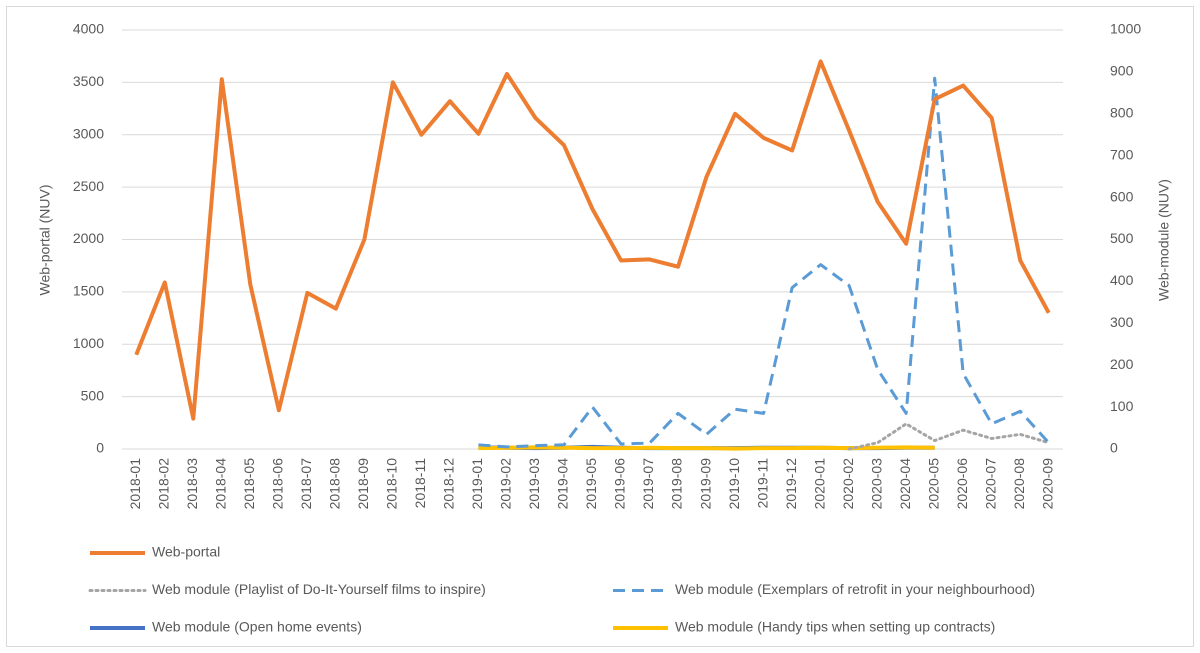  I want to click on x-tick-label: 2019-01, so click(477, 484).